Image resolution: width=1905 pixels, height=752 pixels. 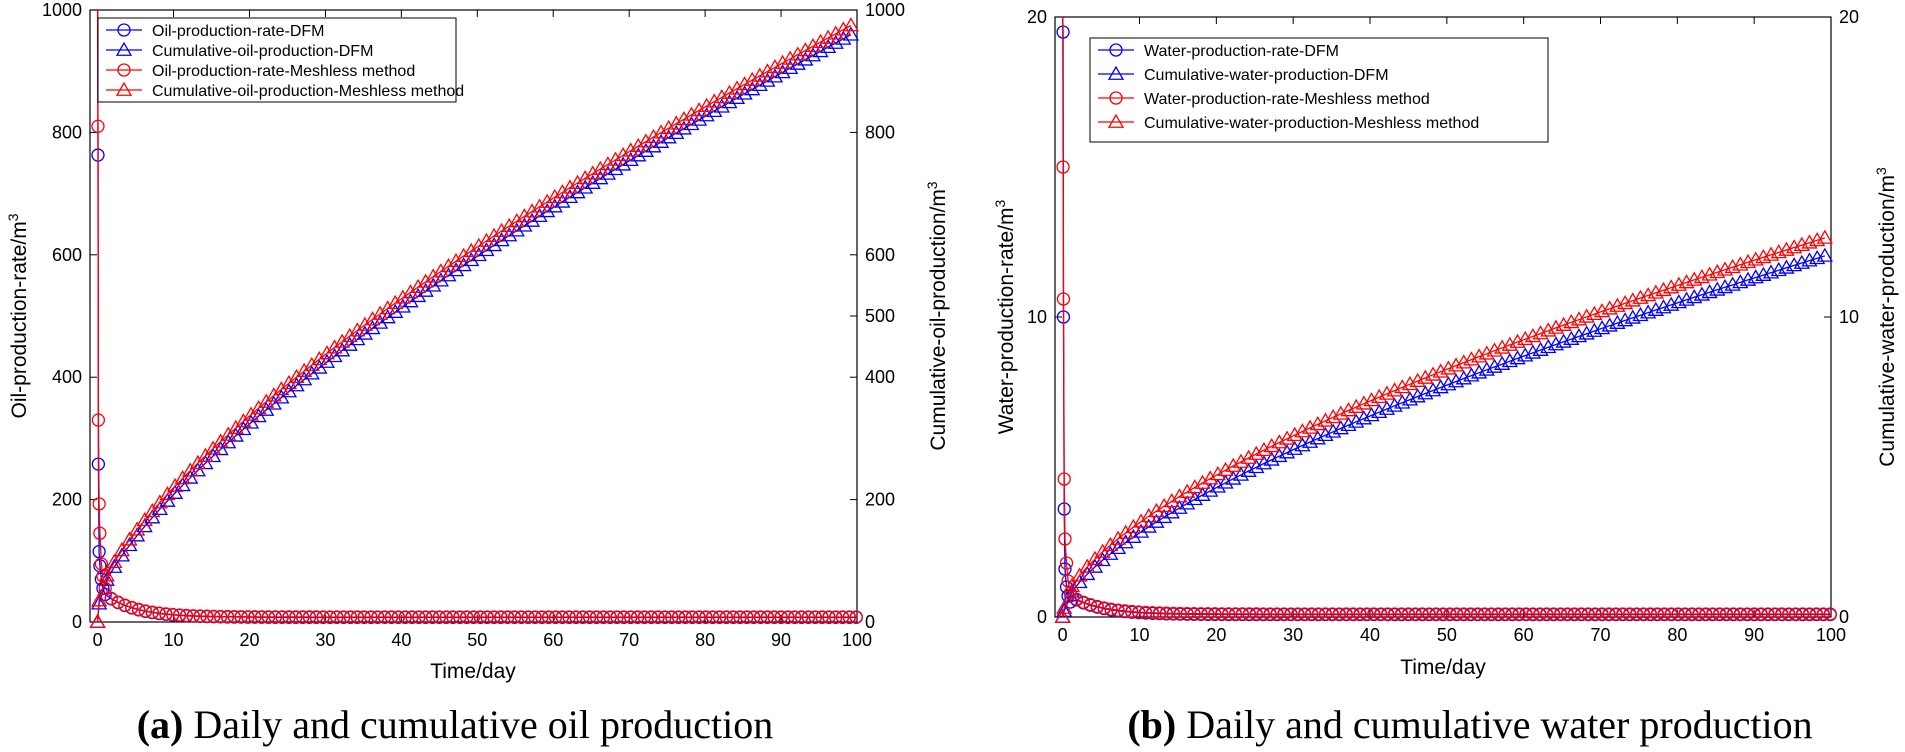 I want to click on right-y-axis-label: Cumulative-water-production/m3, so click(x=1886, y=317).